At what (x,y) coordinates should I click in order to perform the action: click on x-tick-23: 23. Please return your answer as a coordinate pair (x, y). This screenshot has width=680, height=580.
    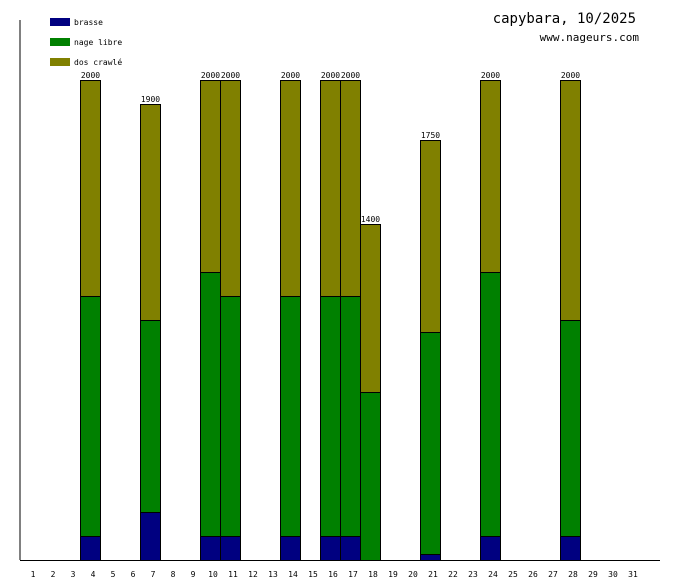
    Looking at the image, I should click on (473, 574).